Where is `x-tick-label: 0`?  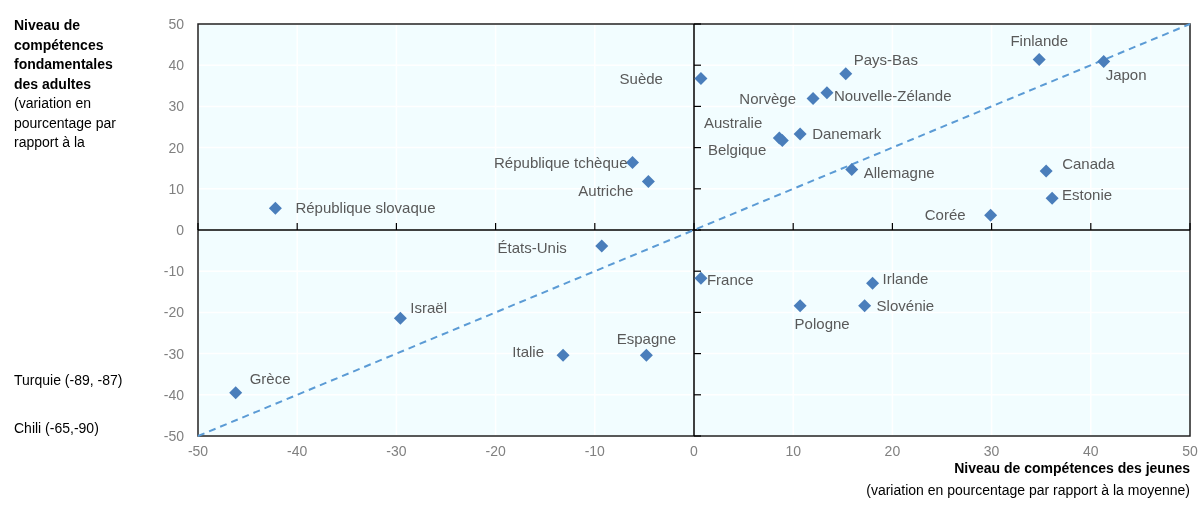
x-tick-label: 0 is located at coordinates (694, 451).